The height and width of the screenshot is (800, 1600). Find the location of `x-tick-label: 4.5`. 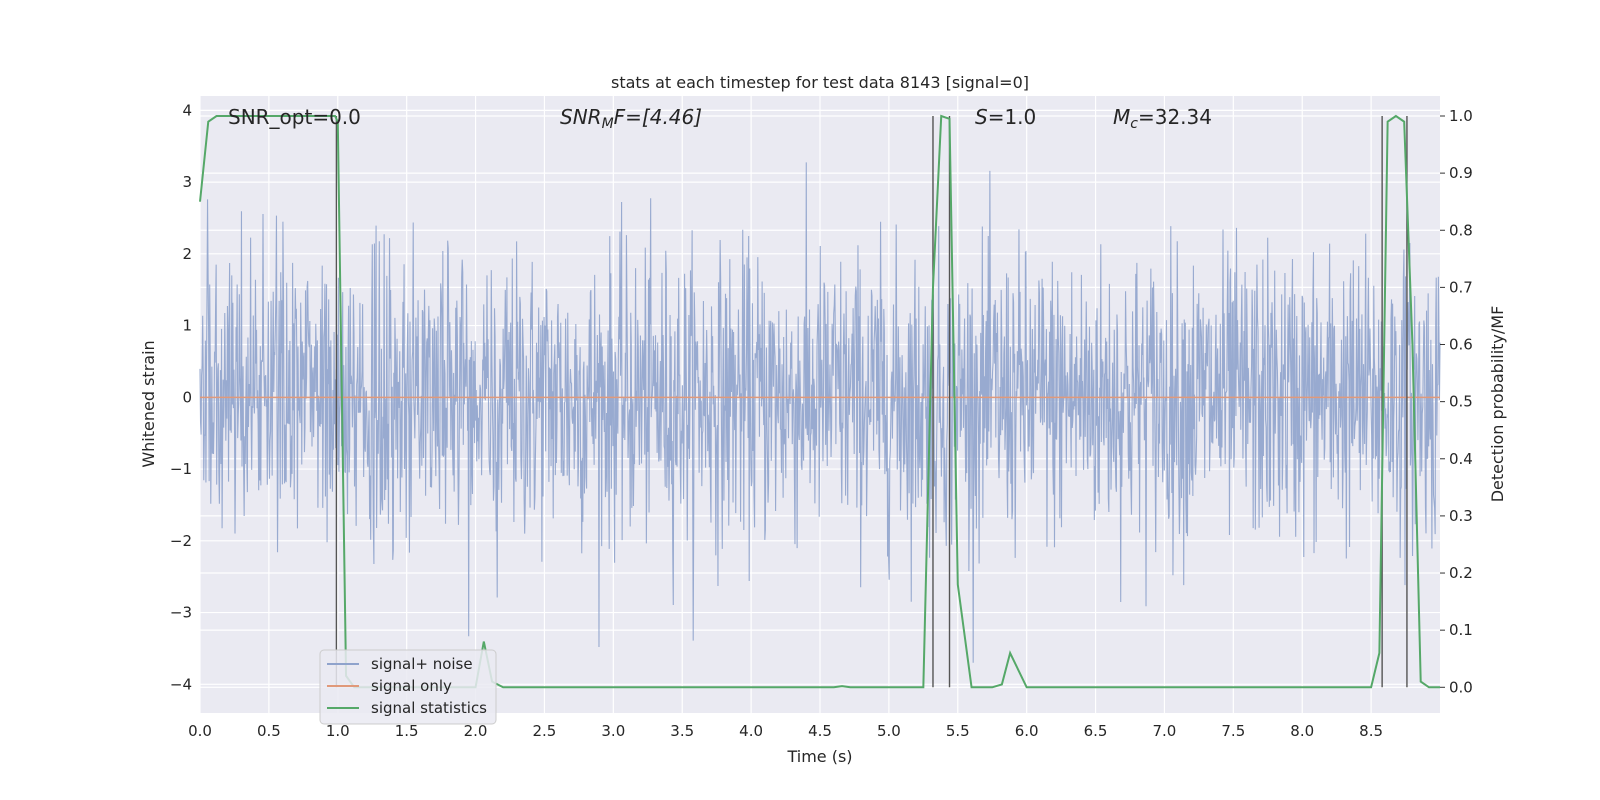

x-tick-label: 4.5 is located at coordinates (820, 731).